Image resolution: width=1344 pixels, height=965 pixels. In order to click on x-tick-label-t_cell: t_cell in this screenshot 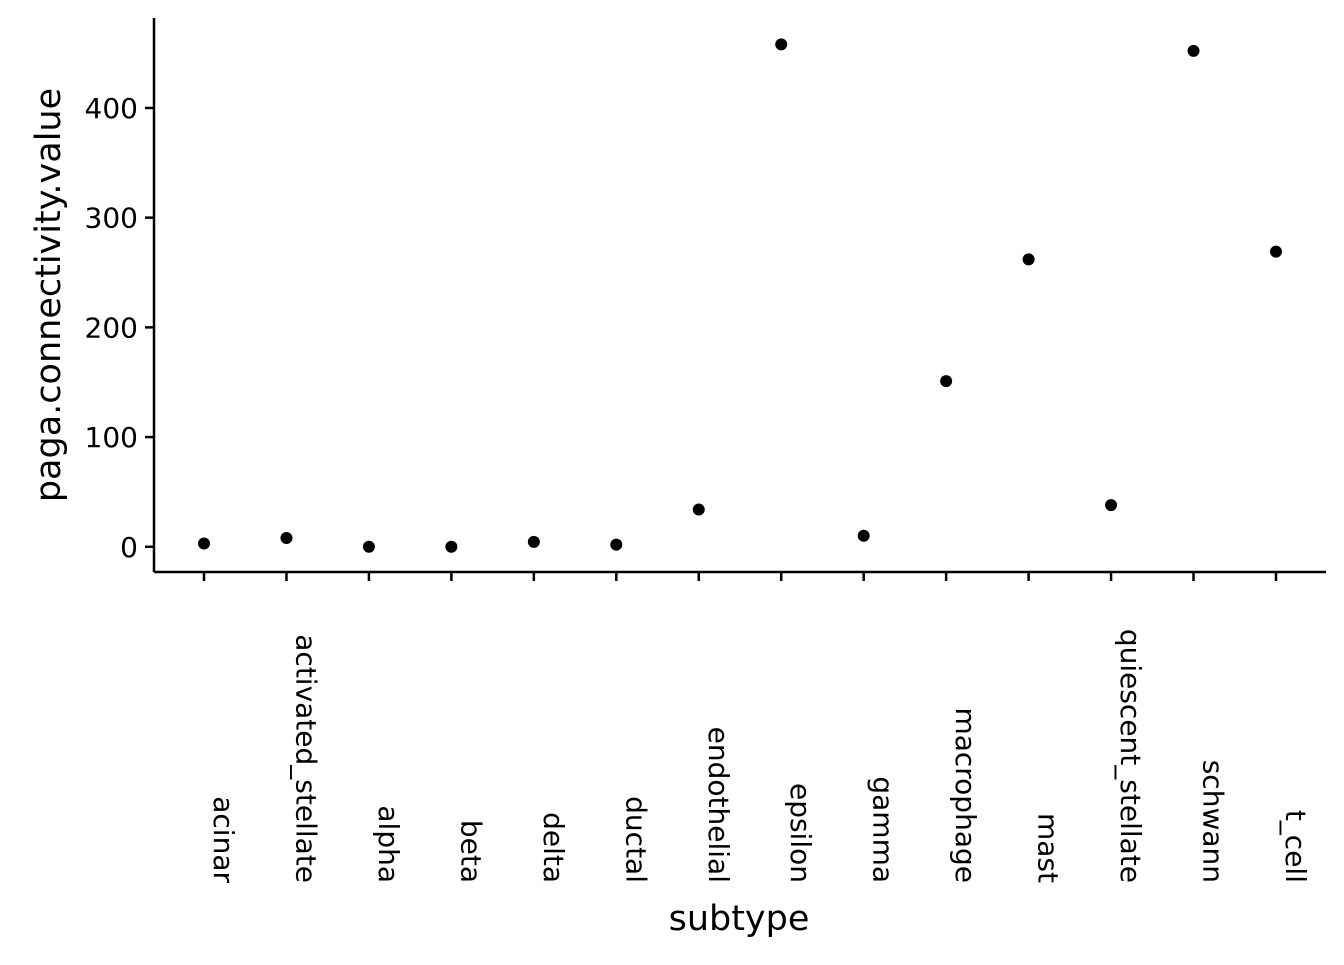, I will do `click(1295, 846)`.